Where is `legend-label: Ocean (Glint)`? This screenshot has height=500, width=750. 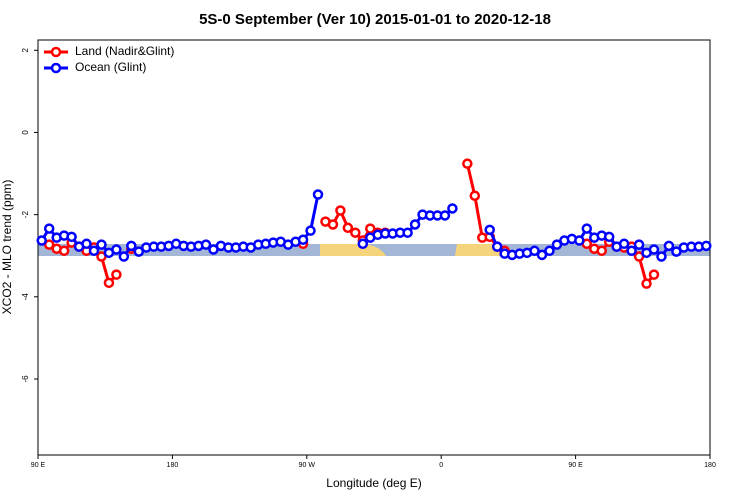
legend-label: Ocean (Glint) is located at coordinates (110, 67).